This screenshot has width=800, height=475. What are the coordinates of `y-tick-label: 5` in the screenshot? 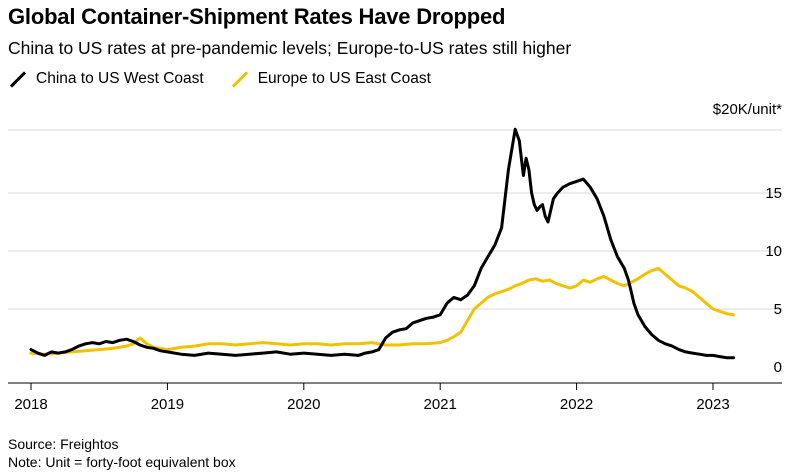 It's located at (778, 309).